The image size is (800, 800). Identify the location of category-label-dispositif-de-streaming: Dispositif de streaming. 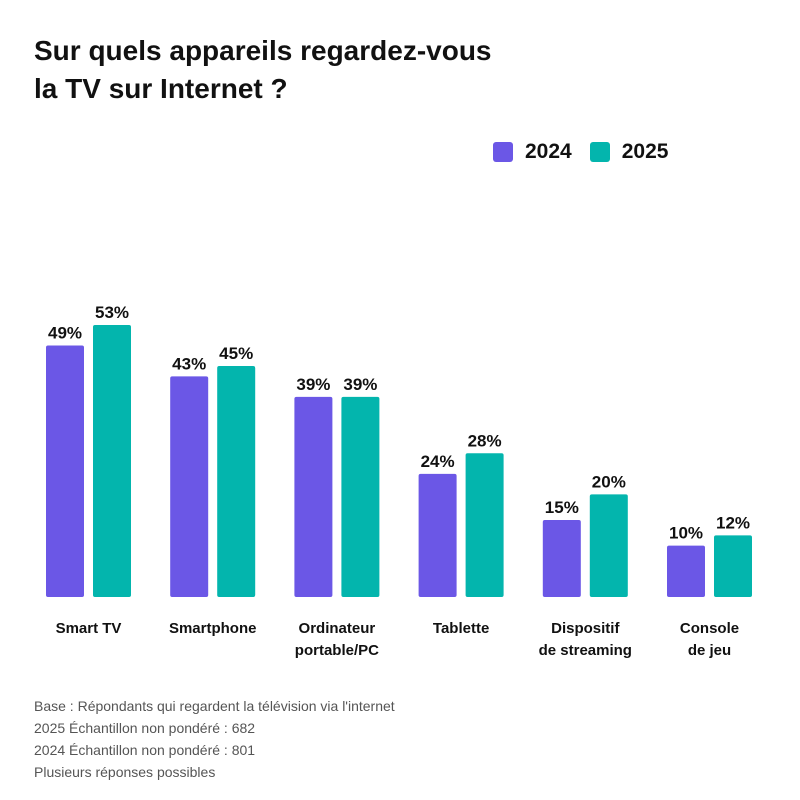
(585, 639).